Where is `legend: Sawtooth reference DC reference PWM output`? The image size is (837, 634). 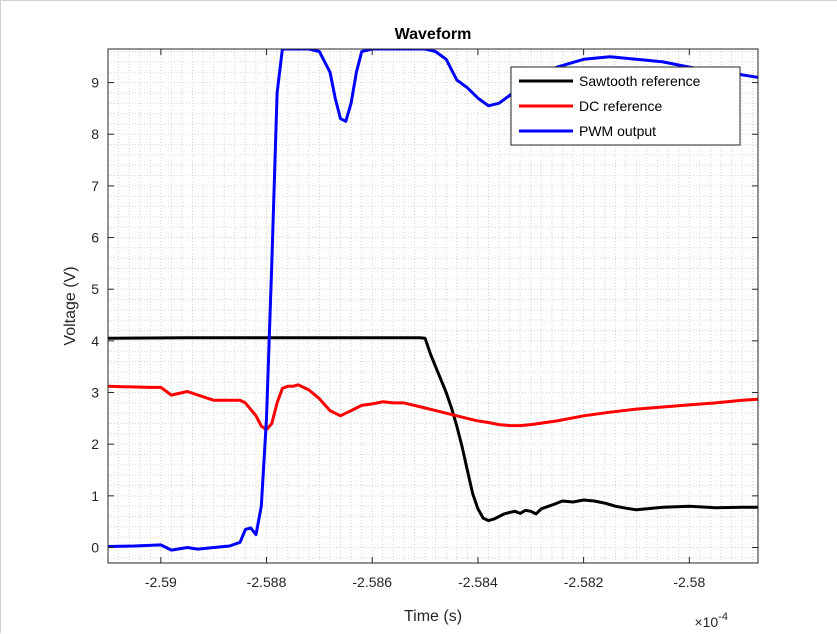
legend: Sawtooth reference DC reference PWM output is located at coordinates (625, 106).